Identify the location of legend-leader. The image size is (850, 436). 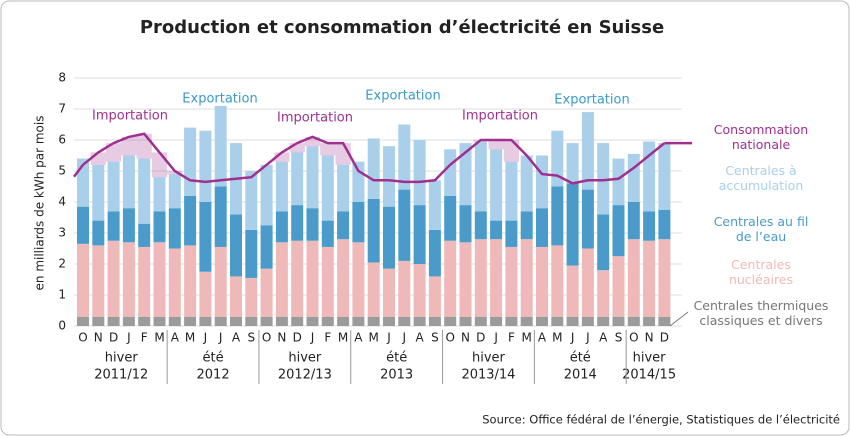
(679, 319).